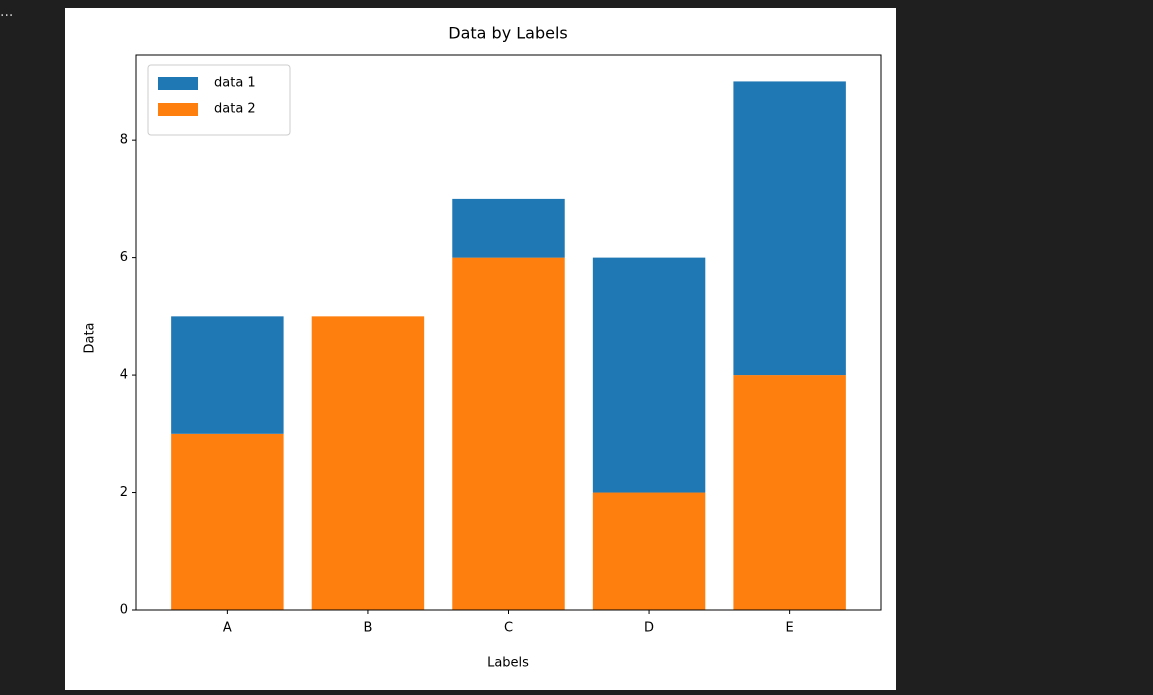 Image resolution: width=1153 pixels, height=695 pixels. Describe the element at coordinates (124, 140) in the screenshot. I see `y-tick-label: 8` at that location.